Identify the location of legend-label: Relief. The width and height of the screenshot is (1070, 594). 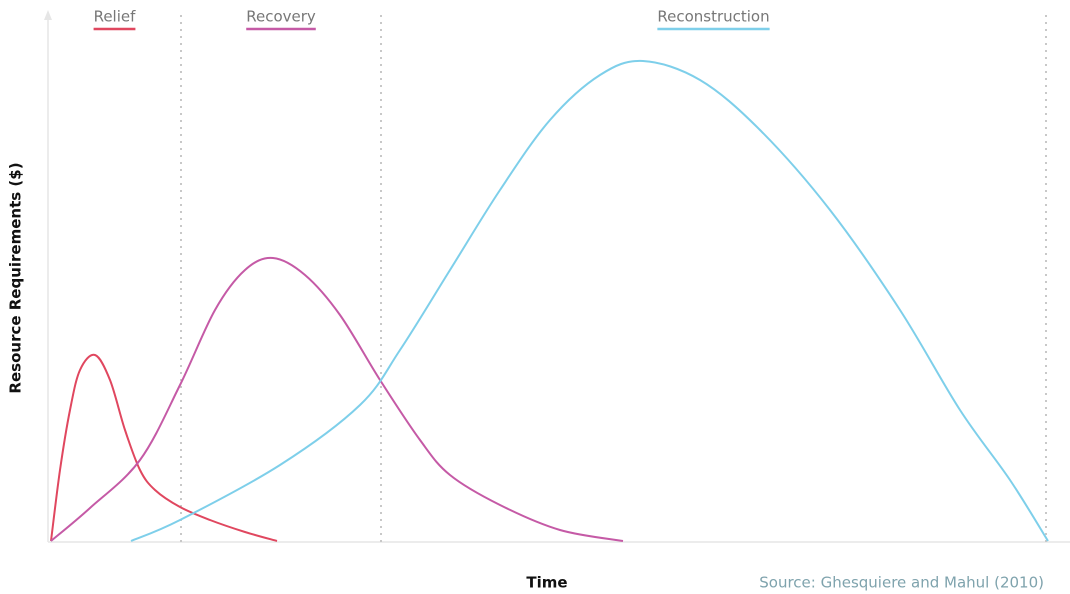
(115, 17).